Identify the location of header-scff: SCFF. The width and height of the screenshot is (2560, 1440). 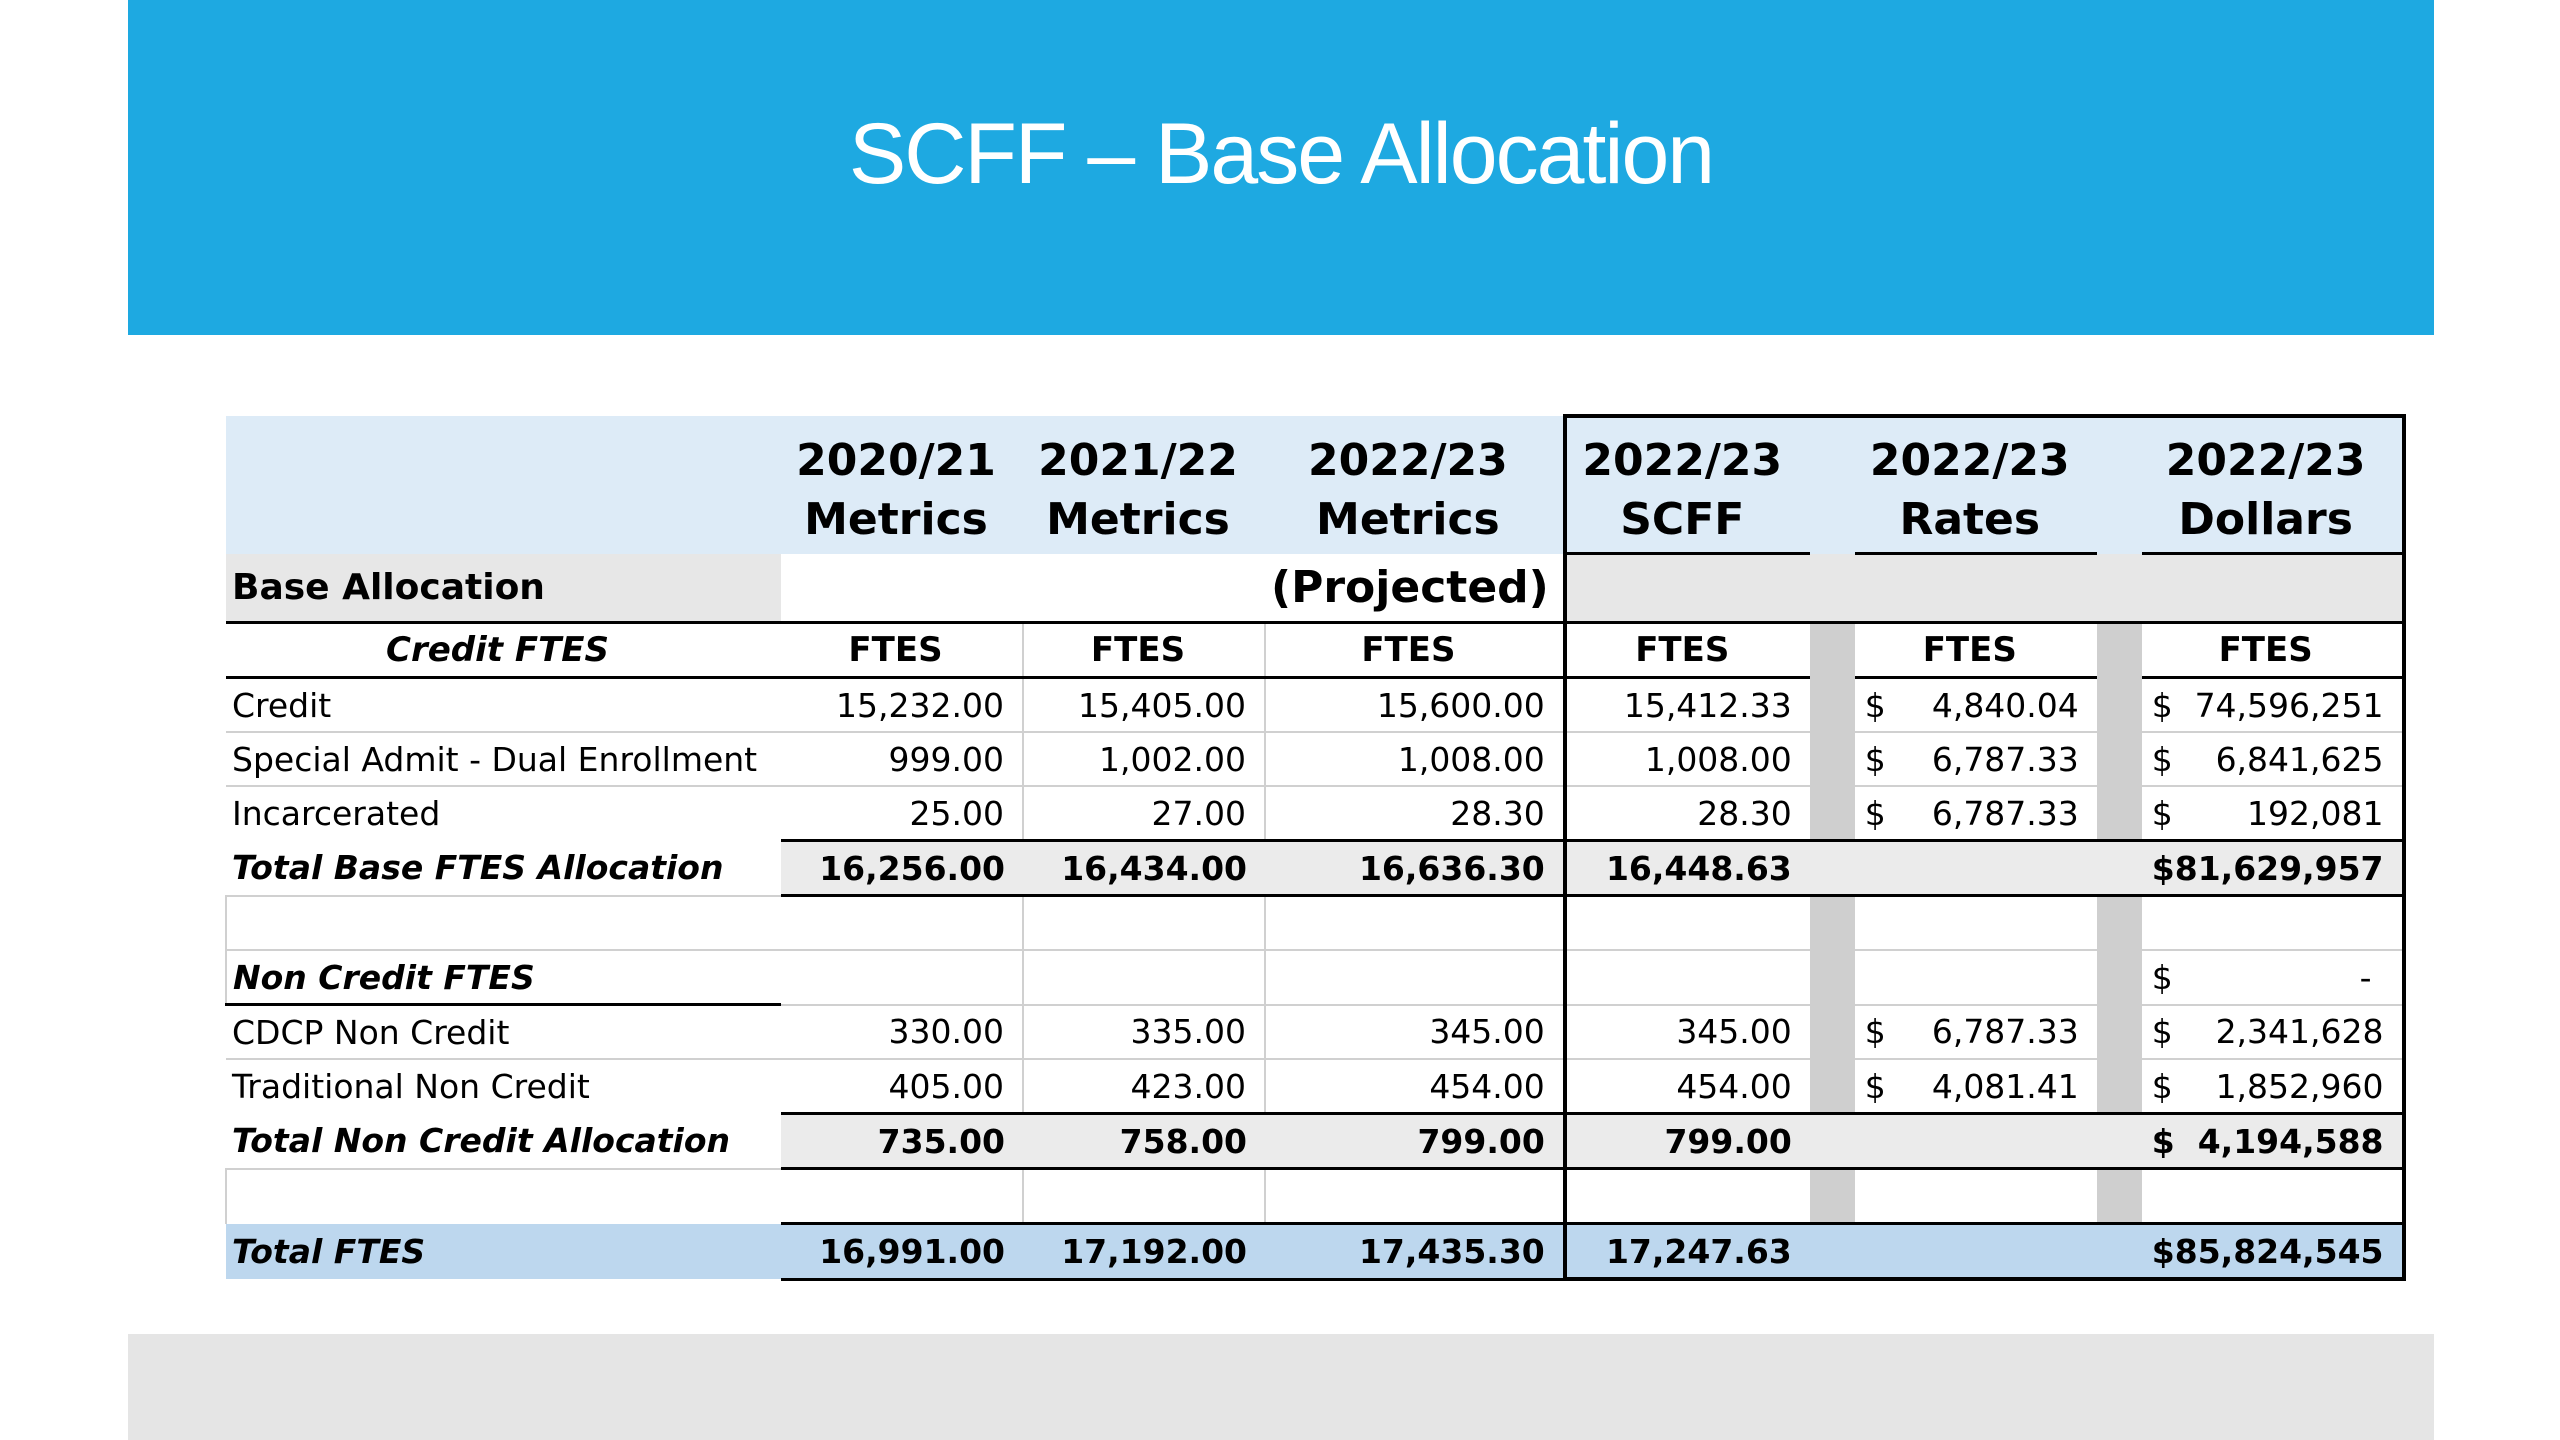
(1686, 520).